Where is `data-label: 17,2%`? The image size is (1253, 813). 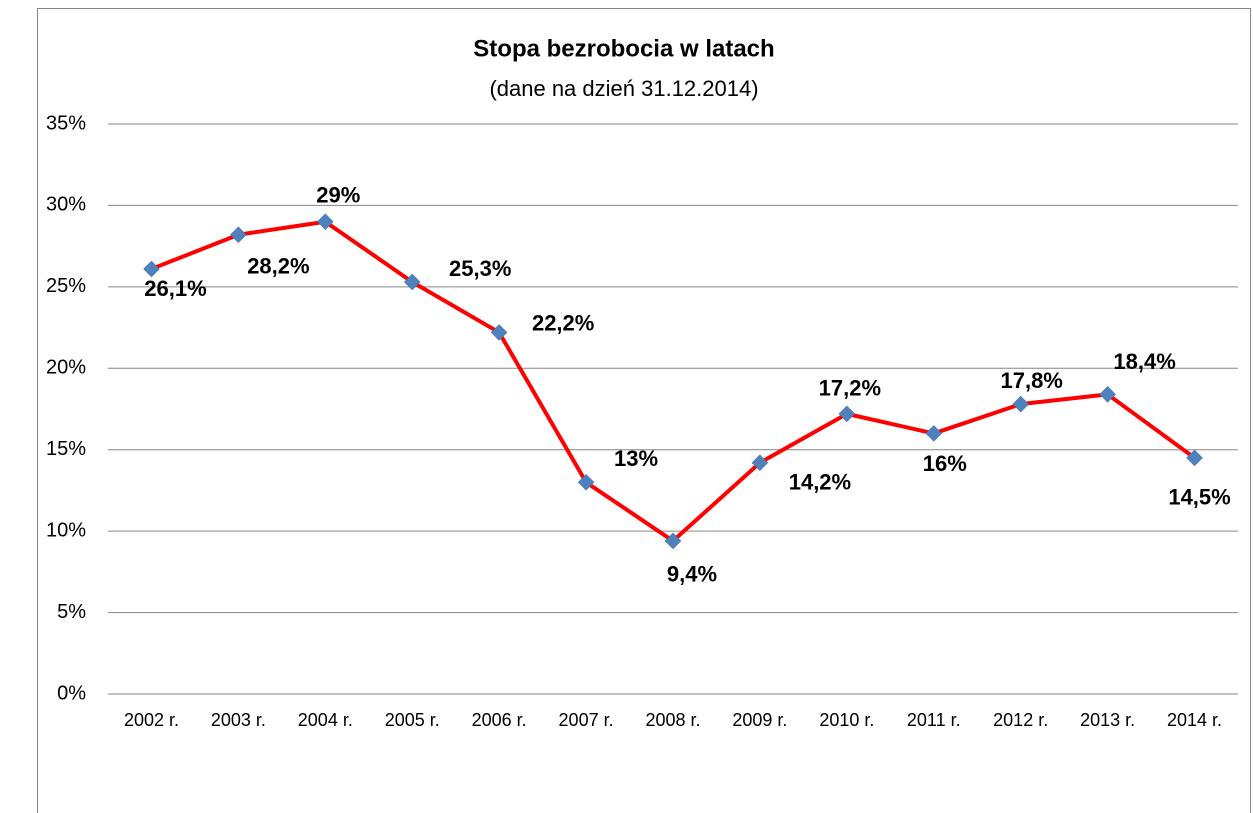
data-label: 17,2% is located at coordinates (850, 388).